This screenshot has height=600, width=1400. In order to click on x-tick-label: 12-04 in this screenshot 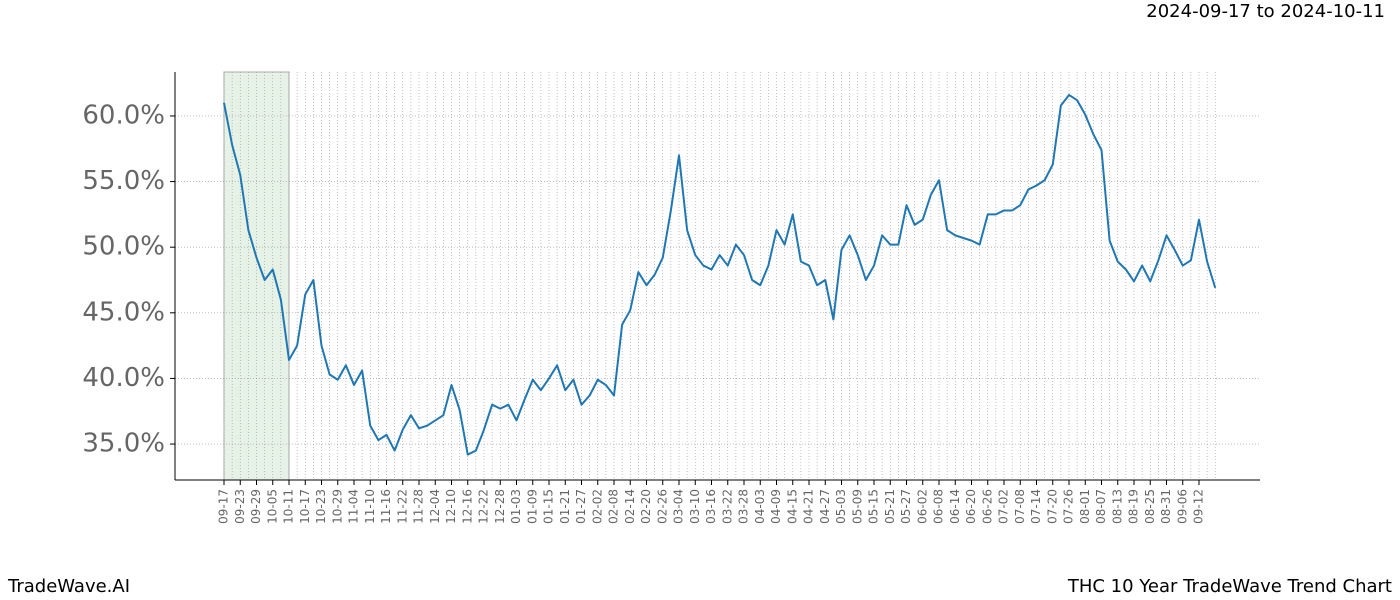, I will do `click(435, 506)`.